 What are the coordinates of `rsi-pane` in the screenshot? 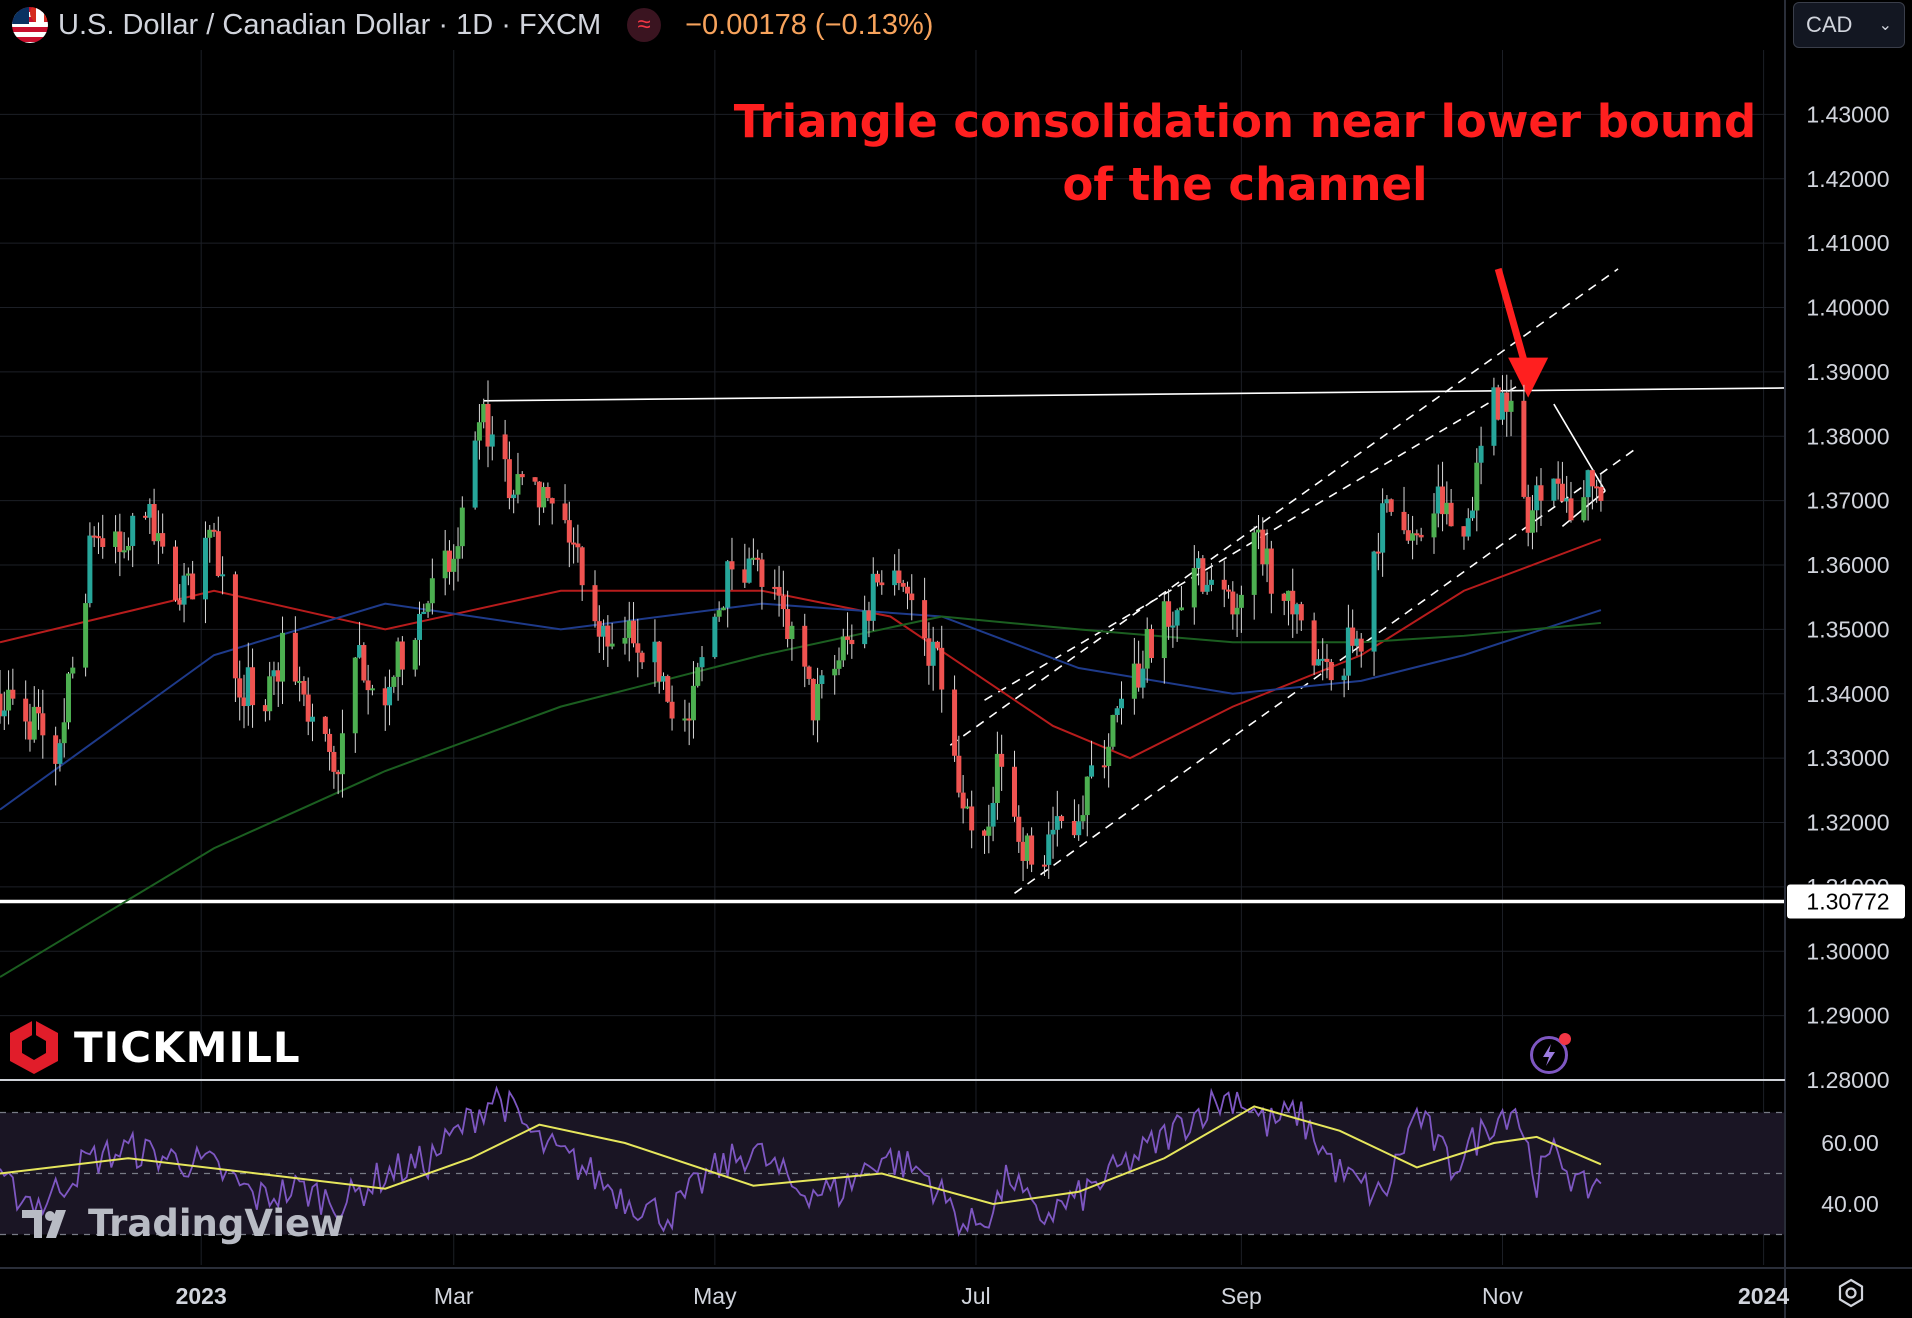 It's located at (892, 1161).